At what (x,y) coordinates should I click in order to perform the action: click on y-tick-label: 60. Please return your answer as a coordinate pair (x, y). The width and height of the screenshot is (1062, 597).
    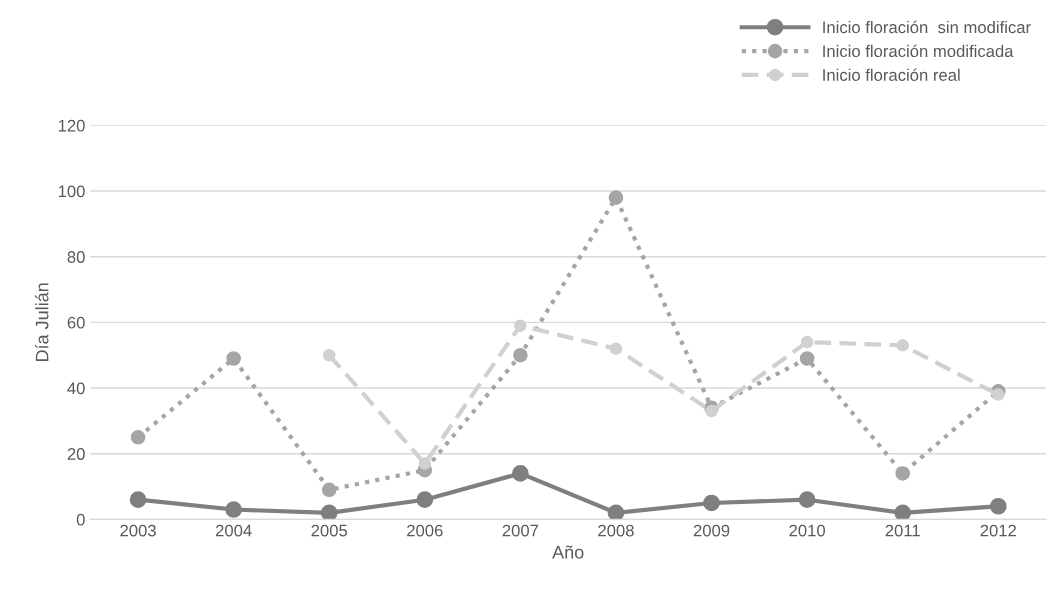
    Looking at the image, I should click on (76, 322).